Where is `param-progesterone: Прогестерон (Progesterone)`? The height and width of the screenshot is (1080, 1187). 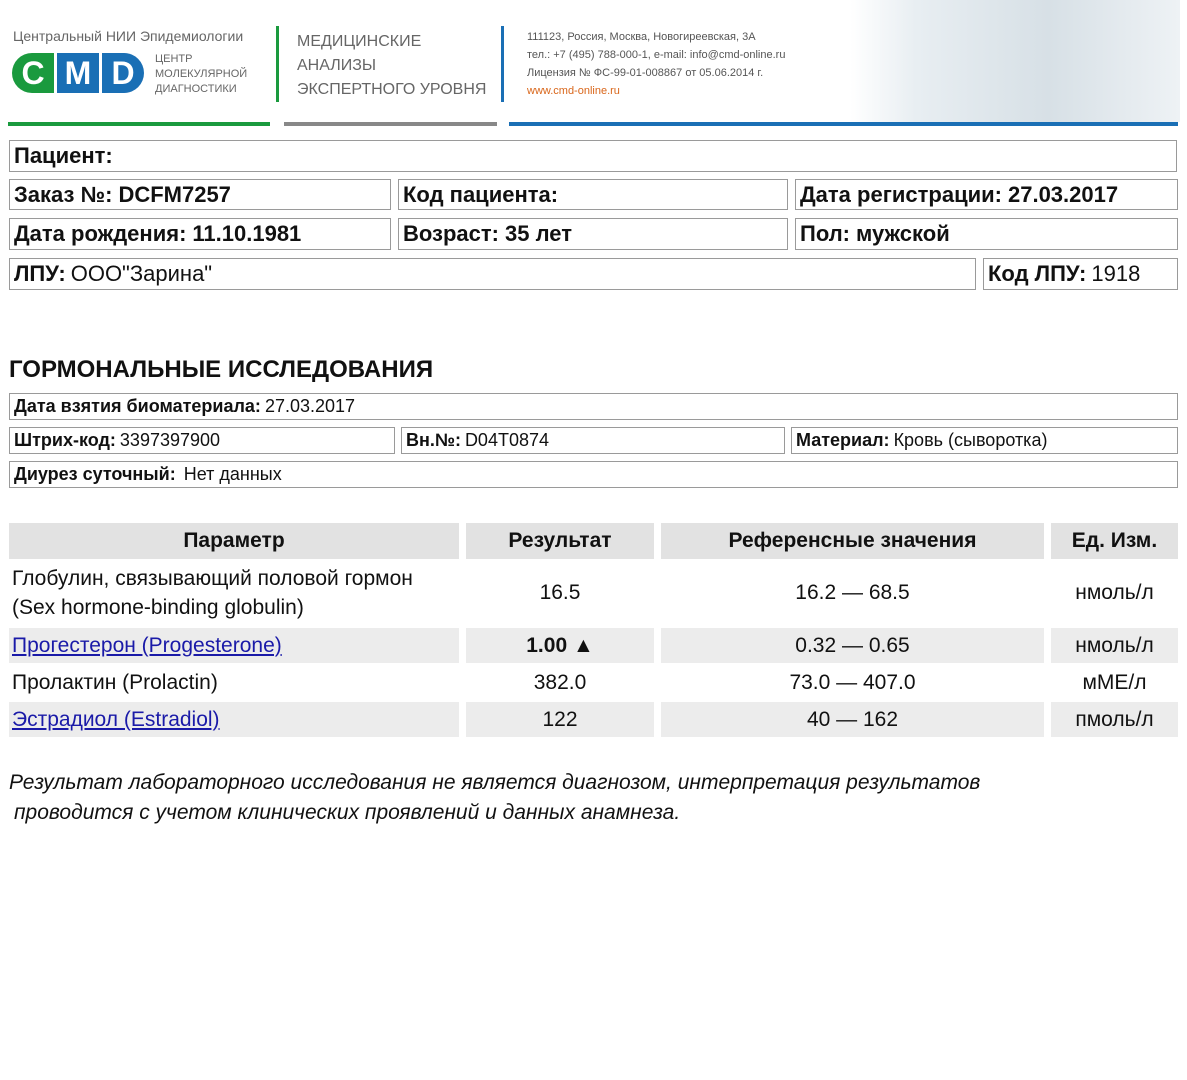 param-progesterone: Прогестерон (Progesterone) is located at coordinates (234, 645).